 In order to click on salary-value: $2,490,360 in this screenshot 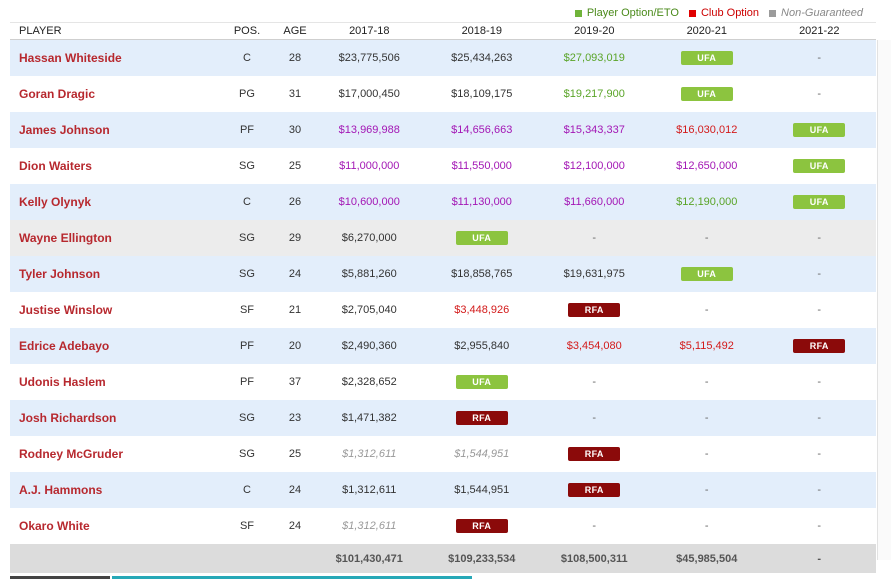, I will do `click(369, 346)`.